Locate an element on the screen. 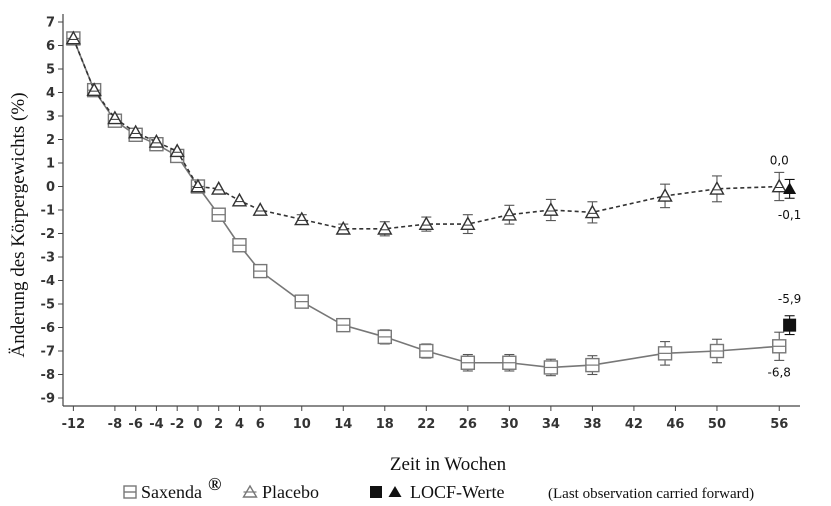 This screenshot has width=831, height=506. x-tick-label: 42 is located at coordinates (634, 424).